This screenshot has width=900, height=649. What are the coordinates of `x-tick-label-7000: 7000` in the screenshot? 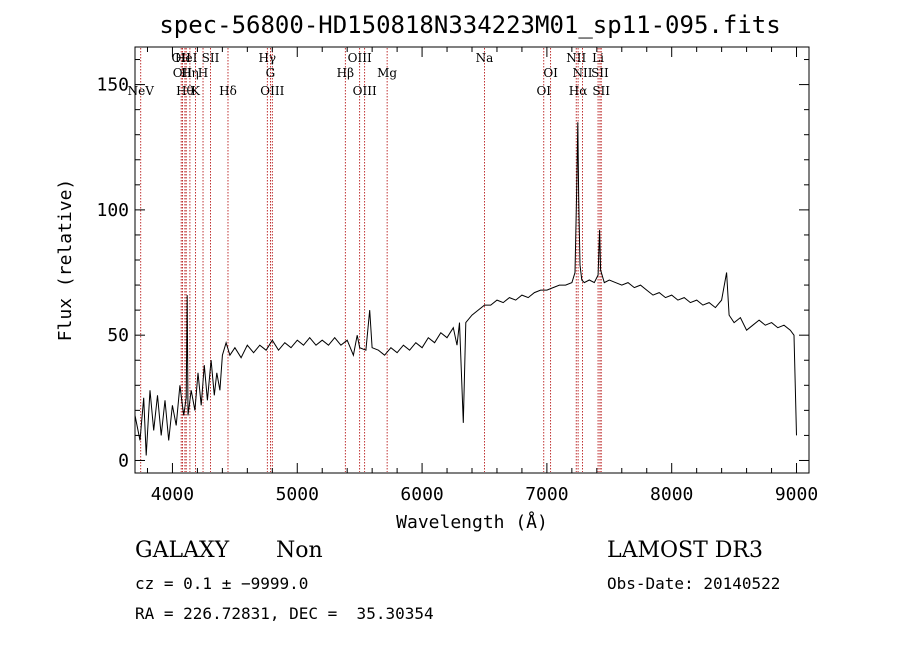 It's located at (546, 494).